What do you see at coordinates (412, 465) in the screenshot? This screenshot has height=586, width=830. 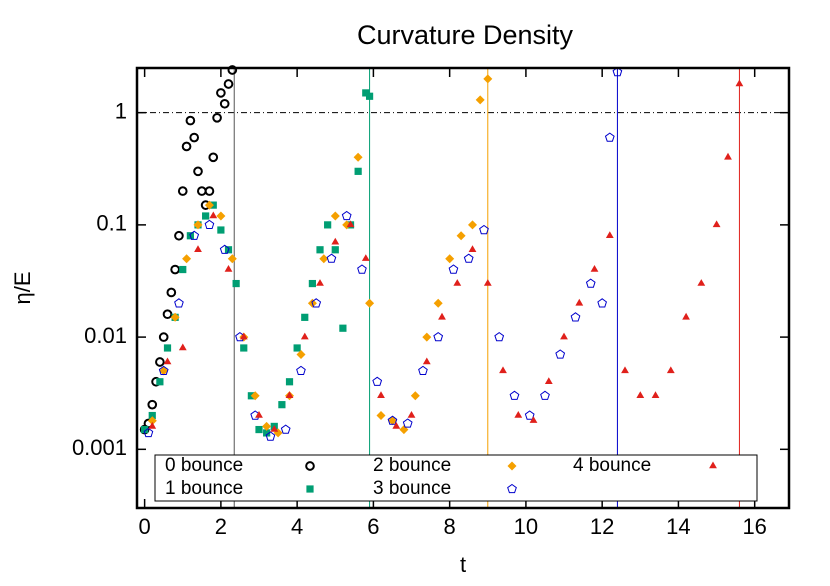 I see `legend-label: 2 bounce` at bounding box center [412, 465].